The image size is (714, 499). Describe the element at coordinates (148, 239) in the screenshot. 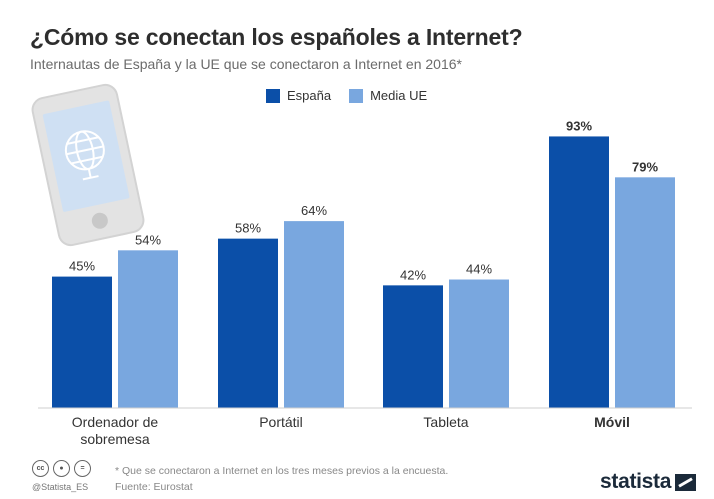

I see `data-label-media-ue-ordenador-de-sobremesa: 54%` at that location.